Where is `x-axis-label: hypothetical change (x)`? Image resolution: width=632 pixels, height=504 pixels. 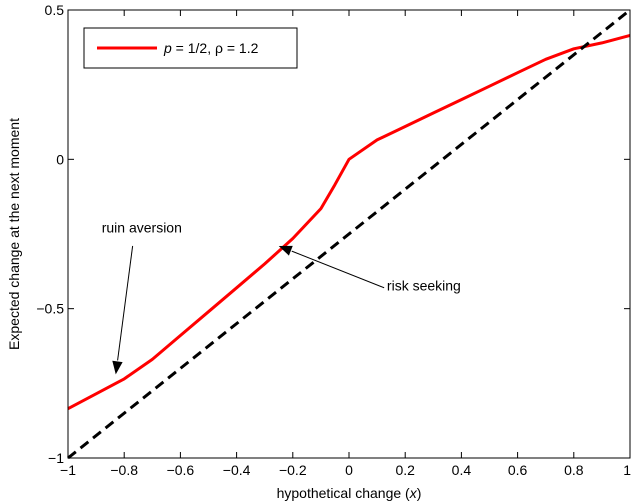 x-axis-label: hypothetical change (x) is located at coordinates (349, 493).